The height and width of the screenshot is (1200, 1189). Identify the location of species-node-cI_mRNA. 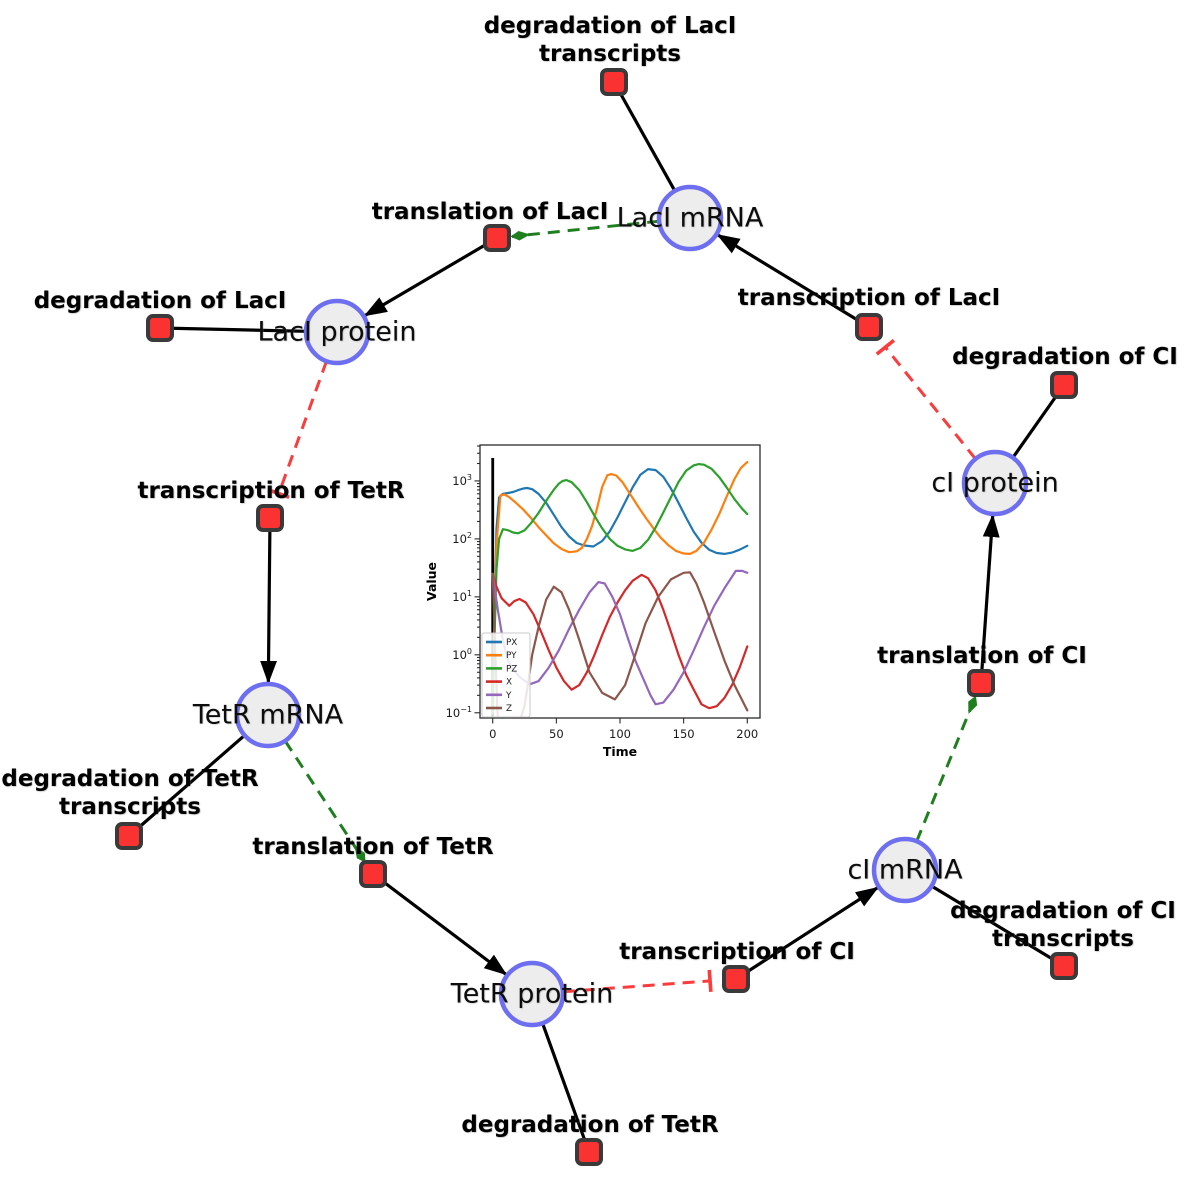
(905, 870).